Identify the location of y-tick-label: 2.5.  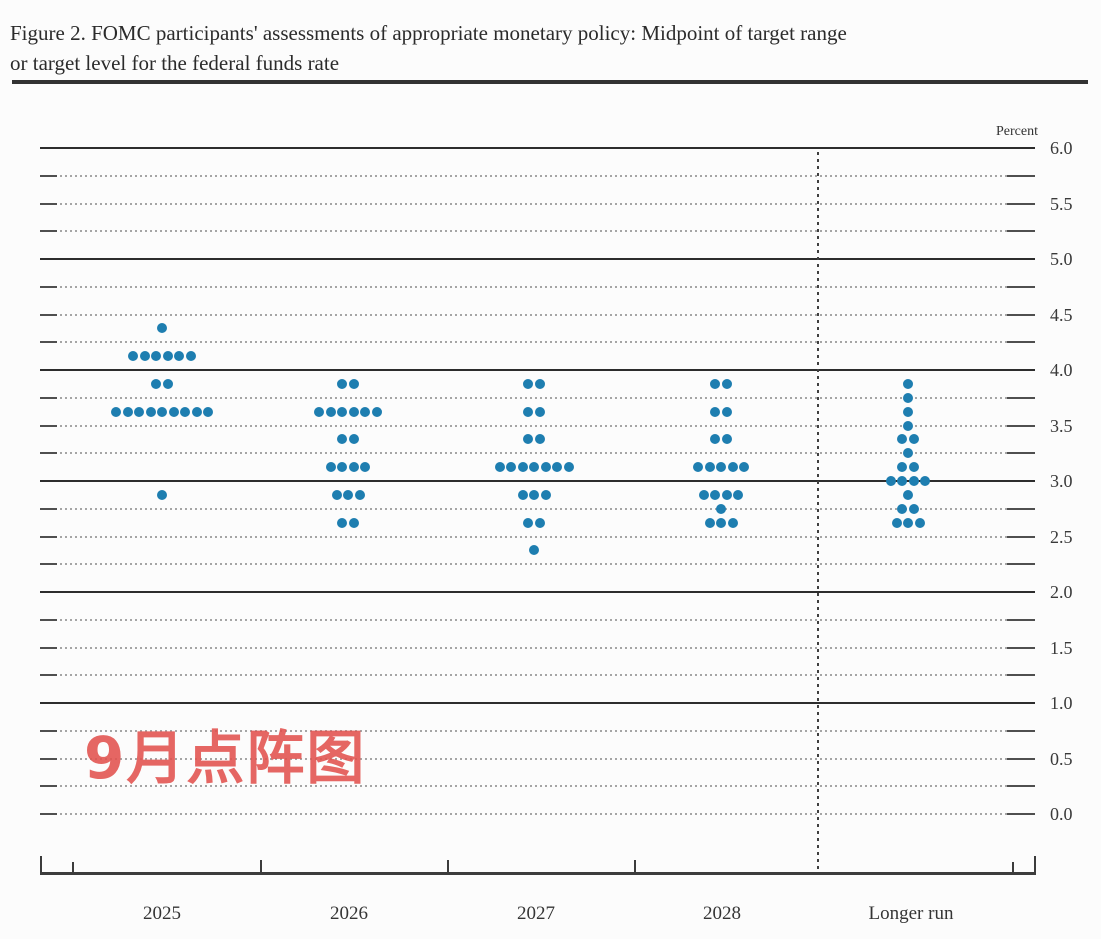
(1061, 536).